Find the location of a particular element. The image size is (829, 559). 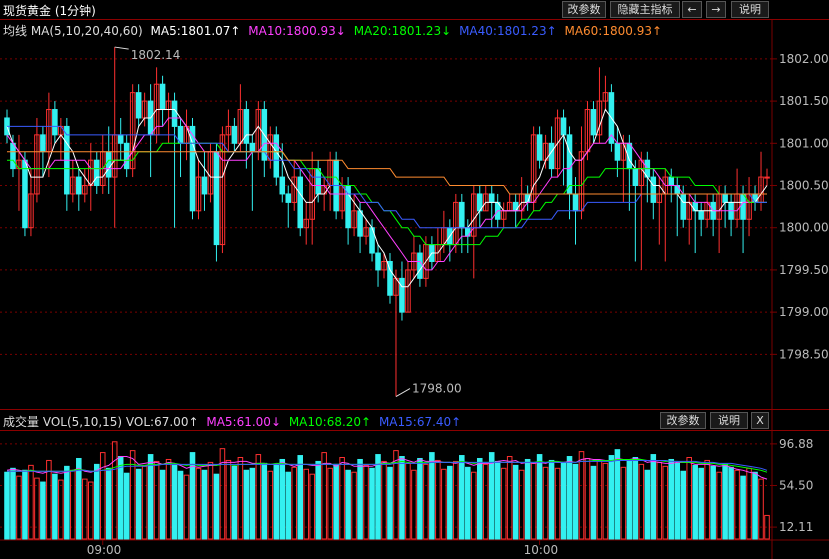

vol-help-button: 说明 is located at coordinates (729, 420).